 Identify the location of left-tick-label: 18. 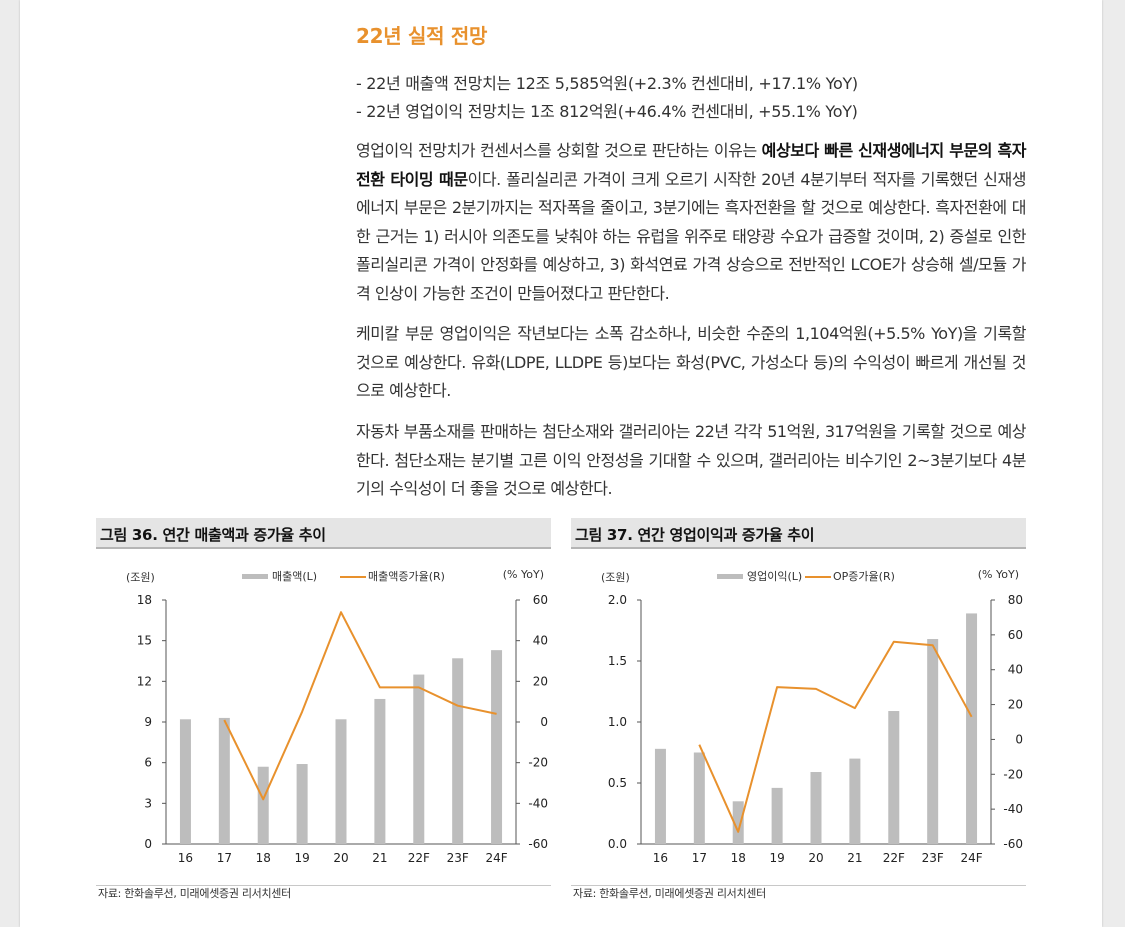
(144, 600).